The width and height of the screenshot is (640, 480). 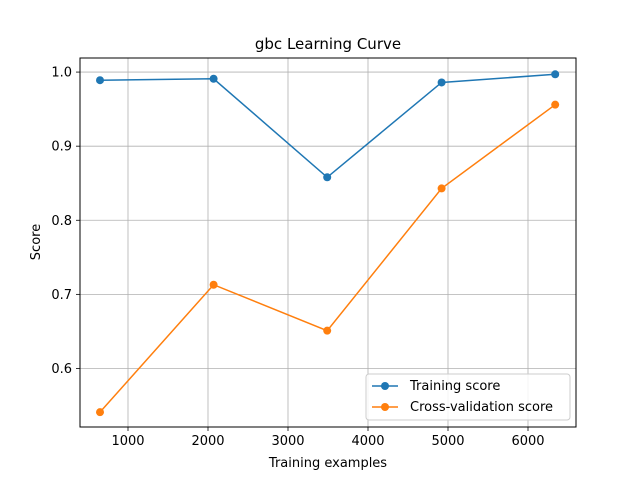 I want to click on legend-marker-cross-validation, so click(x=385, y=407).